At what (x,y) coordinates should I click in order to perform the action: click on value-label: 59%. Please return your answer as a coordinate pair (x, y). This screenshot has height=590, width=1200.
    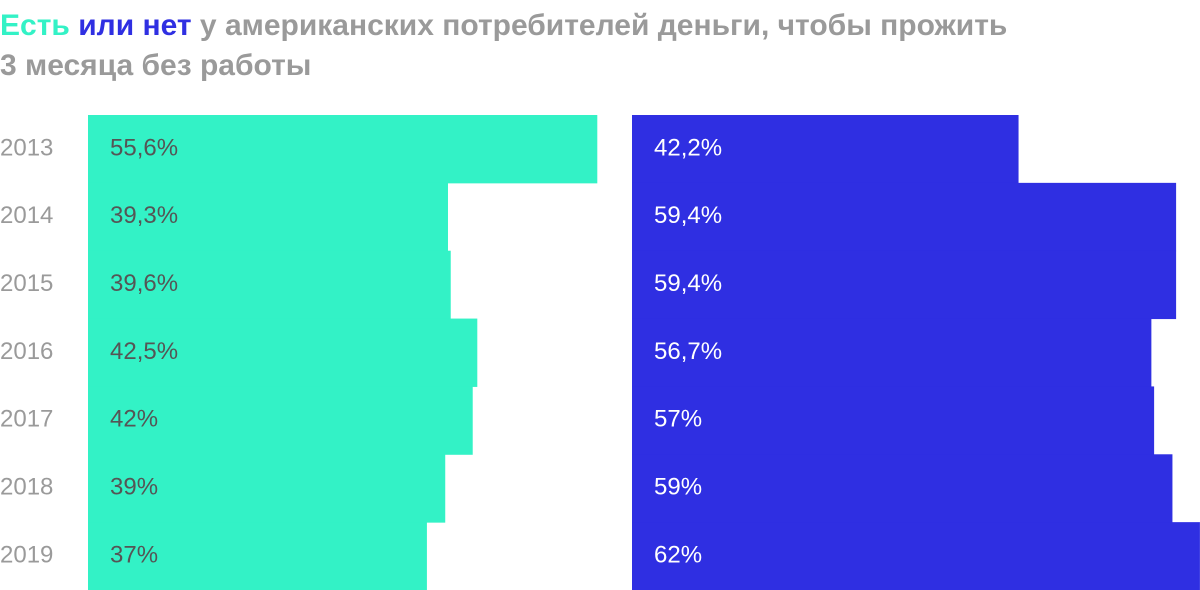
    Looking at the image, I should click on (678, 487).